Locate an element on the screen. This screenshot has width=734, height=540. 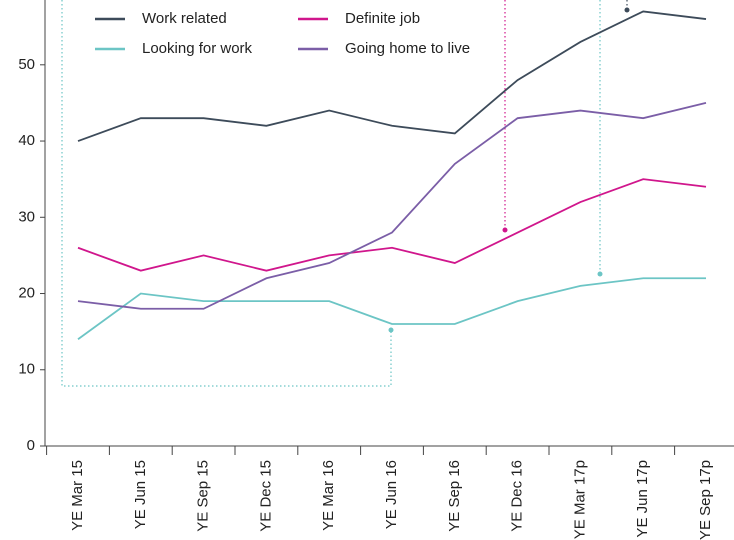
y-tick-label: 0 is located at coordinates (31, 445).